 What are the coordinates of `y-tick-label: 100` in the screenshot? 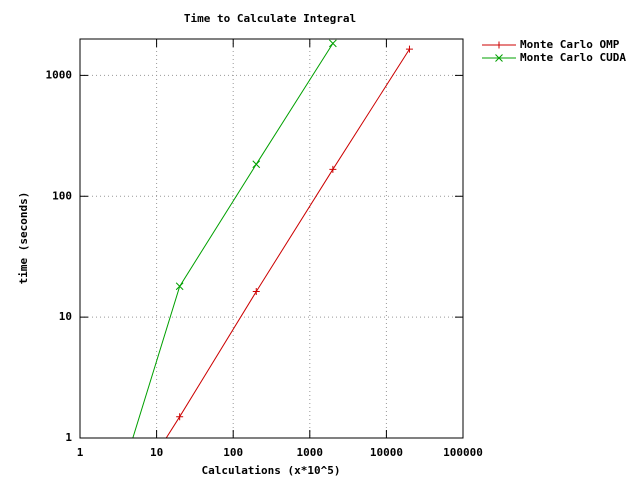 It's located at (62, 195).